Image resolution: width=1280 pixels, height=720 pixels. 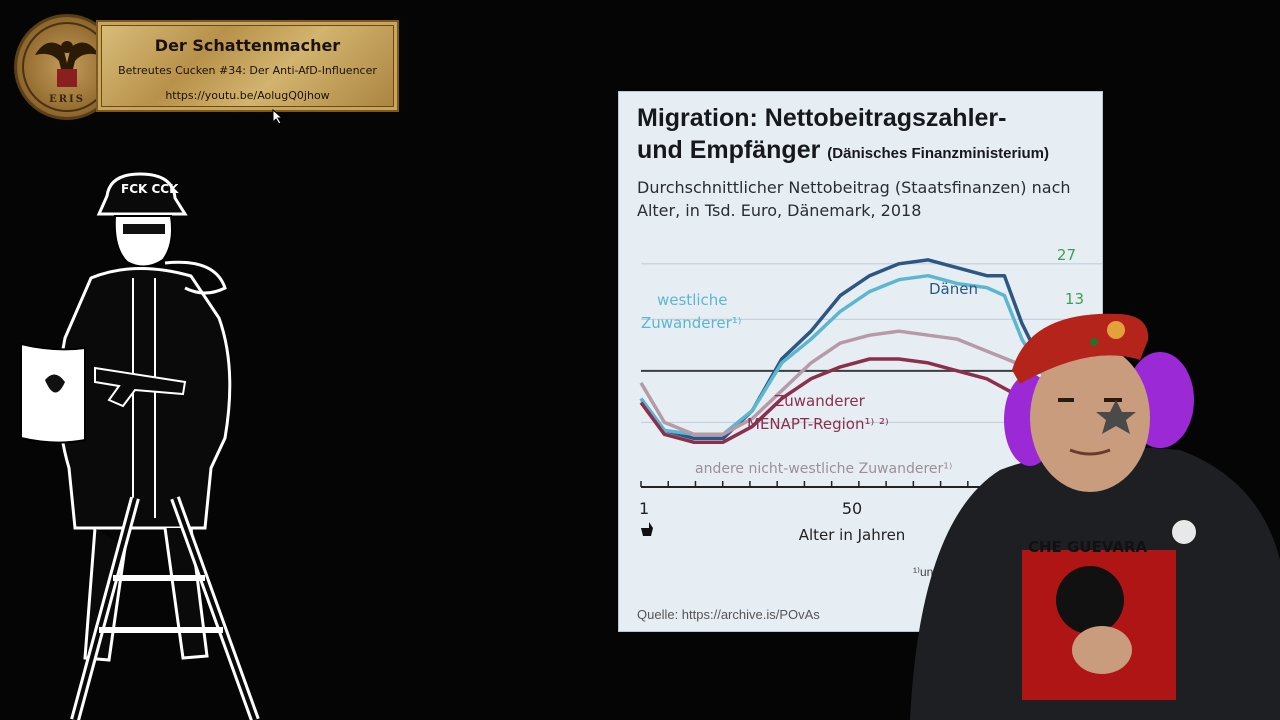 I want to click on channel-title: Der Schattenmacher, so click(x=247, y=45).